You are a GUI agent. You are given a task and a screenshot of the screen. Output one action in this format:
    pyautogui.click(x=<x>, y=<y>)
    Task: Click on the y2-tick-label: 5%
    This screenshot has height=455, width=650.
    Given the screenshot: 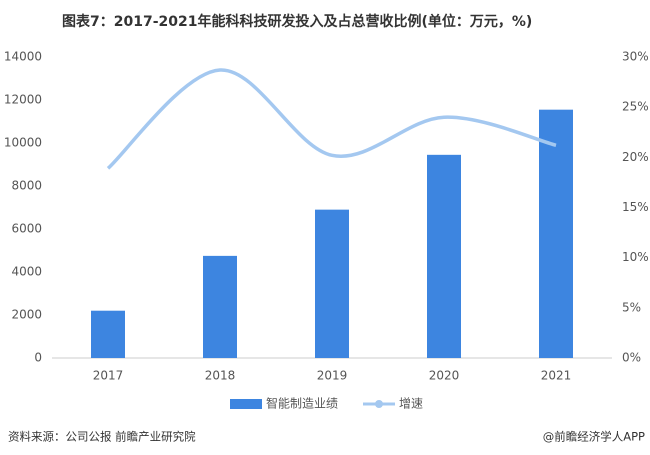 What is the action you would take?
    pyautogui.click(x=631, y=307)
    